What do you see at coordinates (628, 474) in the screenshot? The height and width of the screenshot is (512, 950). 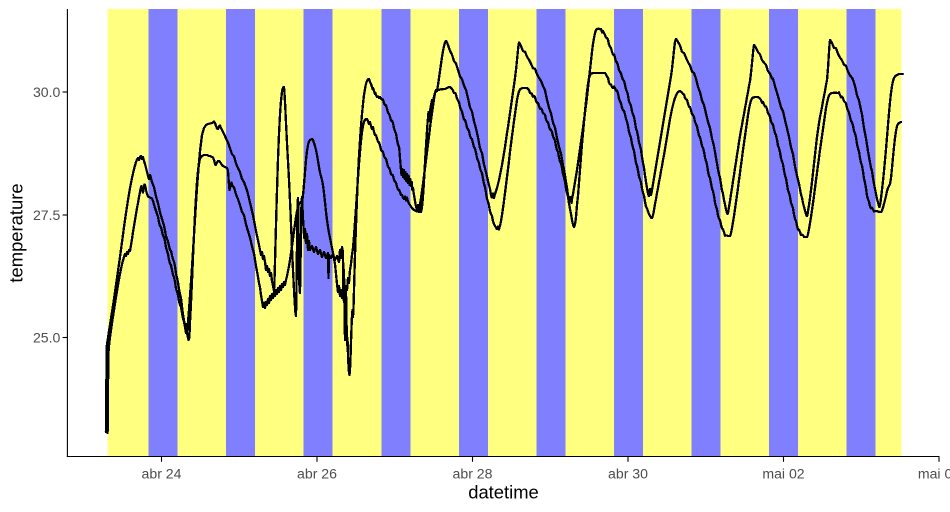 I see `svg-text: abr 30` at bounding box center [628, 474].